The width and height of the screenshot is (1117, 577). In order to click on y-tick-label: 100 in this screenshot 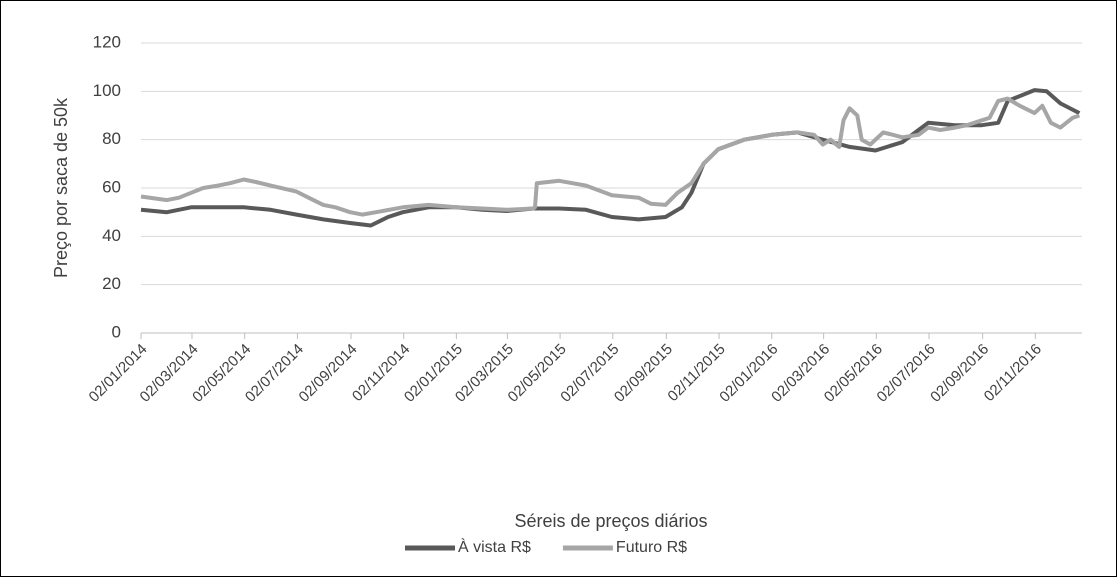, I will do `click(107, 90)`.